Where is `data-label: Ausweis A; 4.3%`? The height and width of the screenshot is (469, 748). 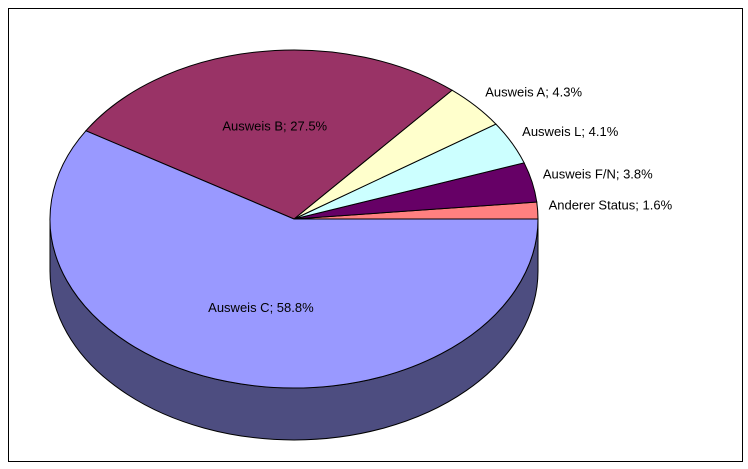 data-label: Ausweis A; 4.3% is located at coordinates (533, 92).